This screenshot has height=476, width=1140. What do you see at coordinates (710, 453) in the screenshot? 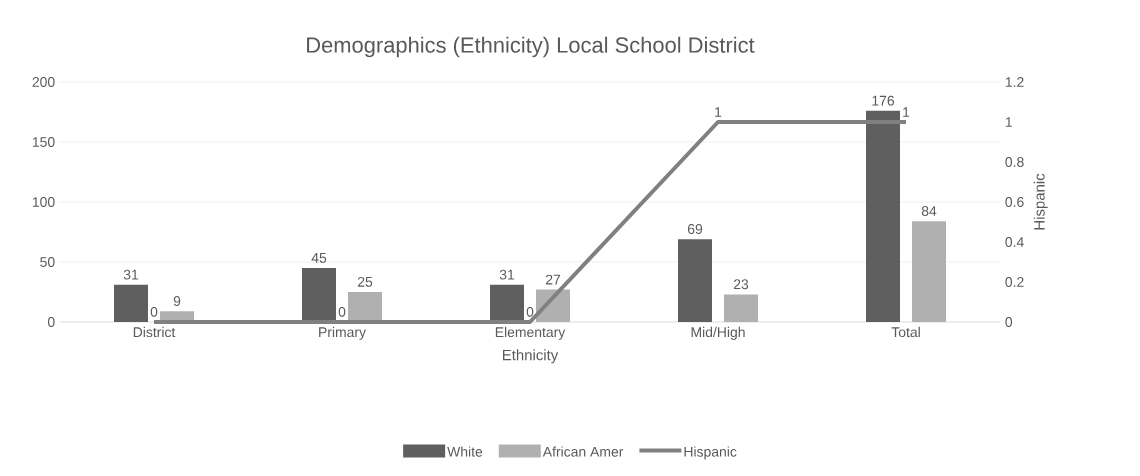
I see `legend-label: Hispanic` at bounding box center [710, 453].